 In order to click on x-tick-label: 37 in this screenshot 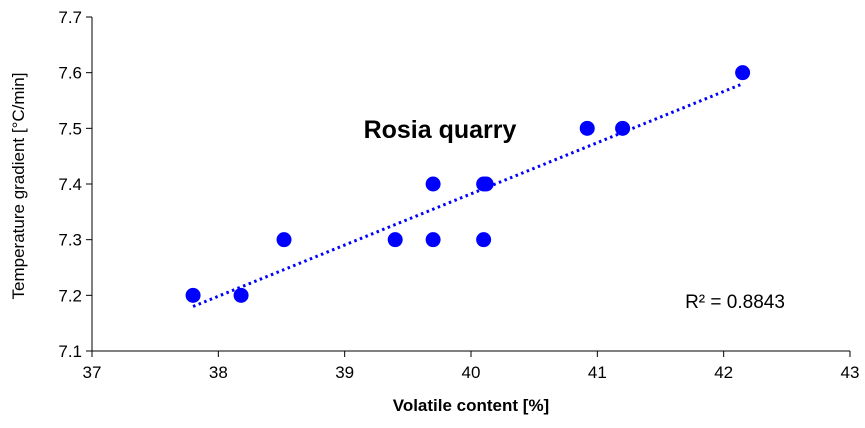, I will do `click(92, 372)`.